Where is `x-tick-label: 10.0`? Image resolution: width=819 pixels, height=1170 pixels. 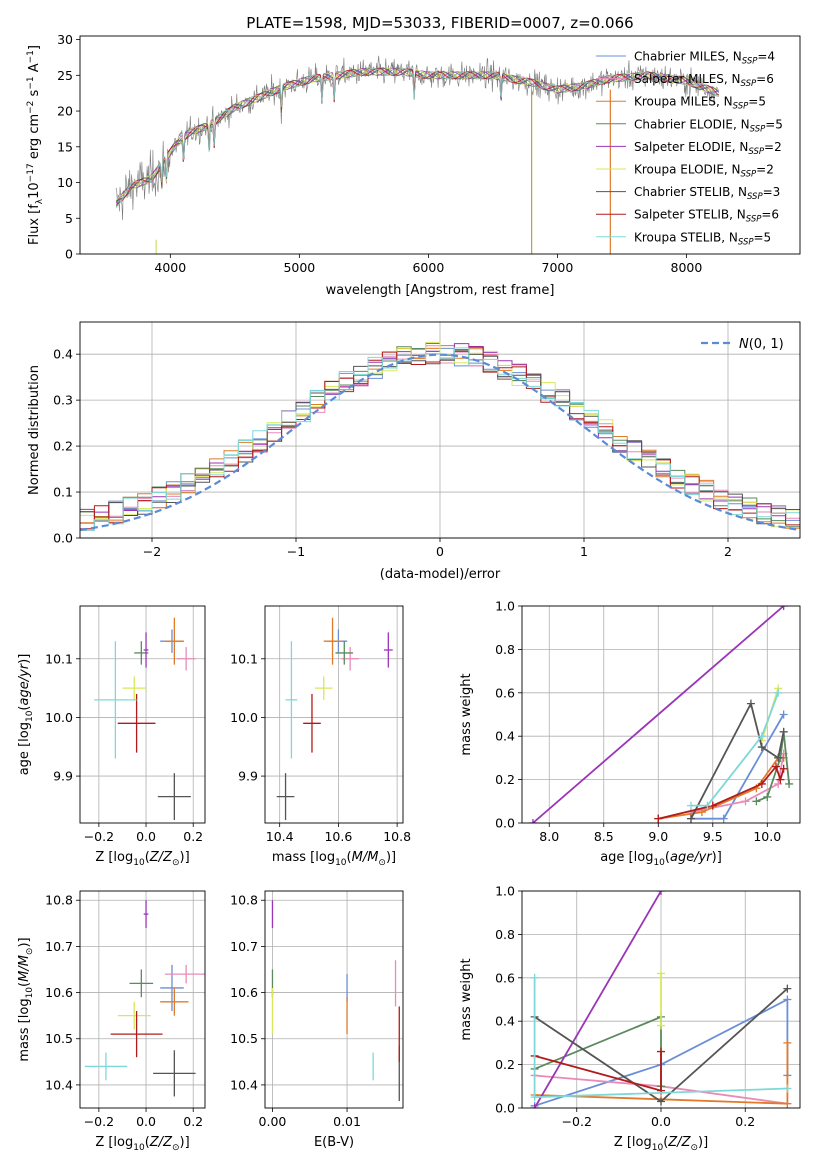 x-tick-label: 10.0 is located at coordinates (767, 836).